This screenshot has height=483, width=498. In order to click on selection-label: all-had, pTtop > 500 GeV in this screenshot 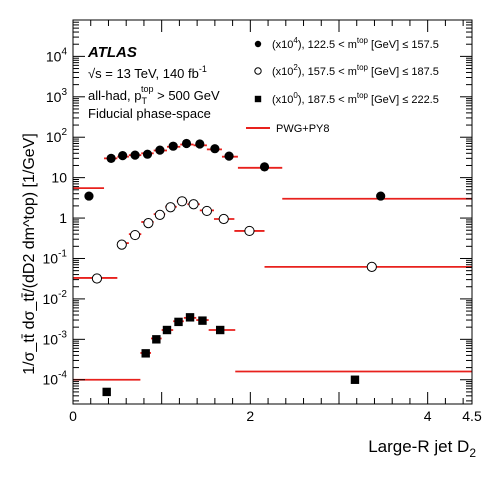, I will do `click(154, 95)`.